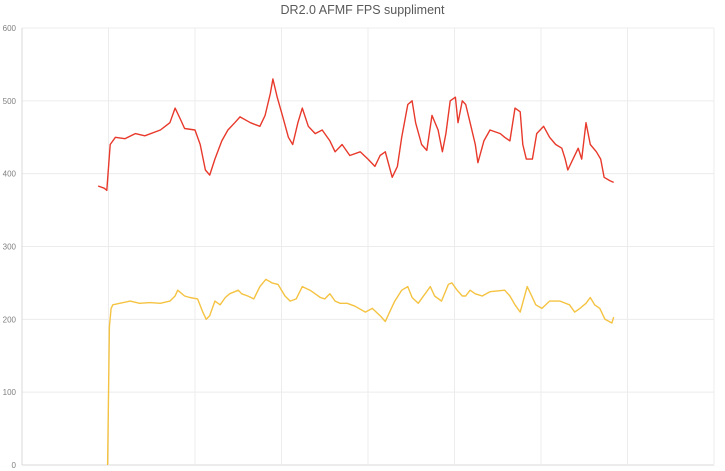 The image size is (725, 471). What do you see at coordinates (10, 392) in the screenshot?
I see `y-tick-label: 100` at bounding box center [10, 392].